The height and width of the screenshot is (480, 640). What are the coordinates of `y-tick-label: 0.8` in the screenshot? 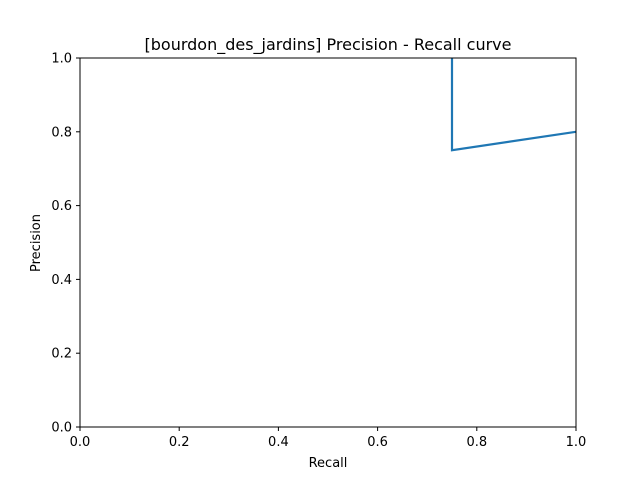 It's located at (61, 132).